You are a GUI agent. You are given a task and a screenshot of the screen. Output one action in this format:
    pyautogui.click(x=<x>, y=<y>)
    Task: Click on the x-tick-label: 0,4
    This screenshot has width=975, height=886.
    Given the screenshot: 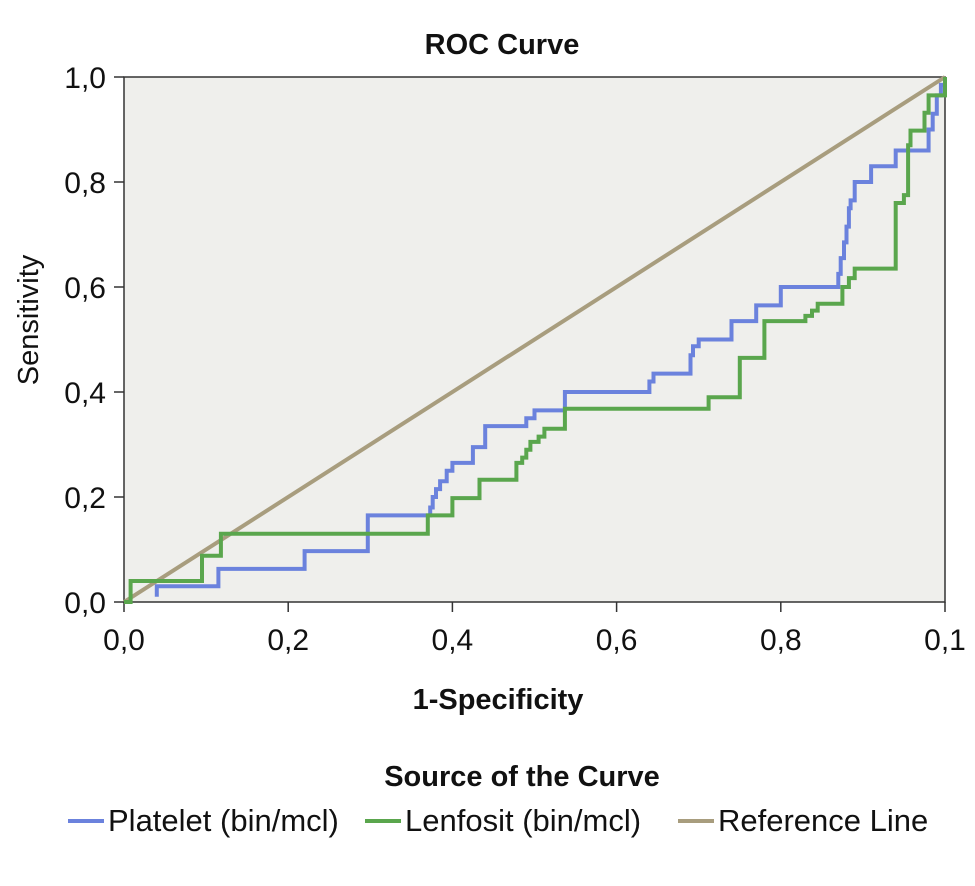 What is the action you would take?
    pyautogui.click(x=453, y=640)
    